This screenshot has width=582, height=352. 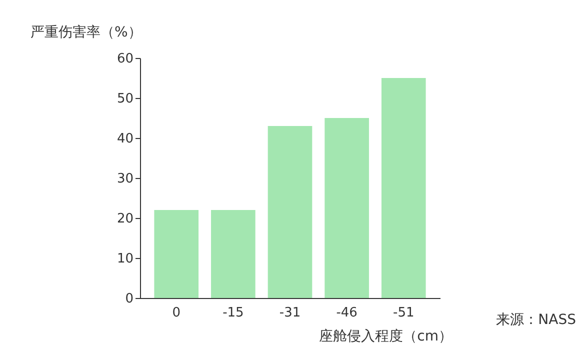 I want to click on y-tick-label: 50, so click(x=125, y=99).